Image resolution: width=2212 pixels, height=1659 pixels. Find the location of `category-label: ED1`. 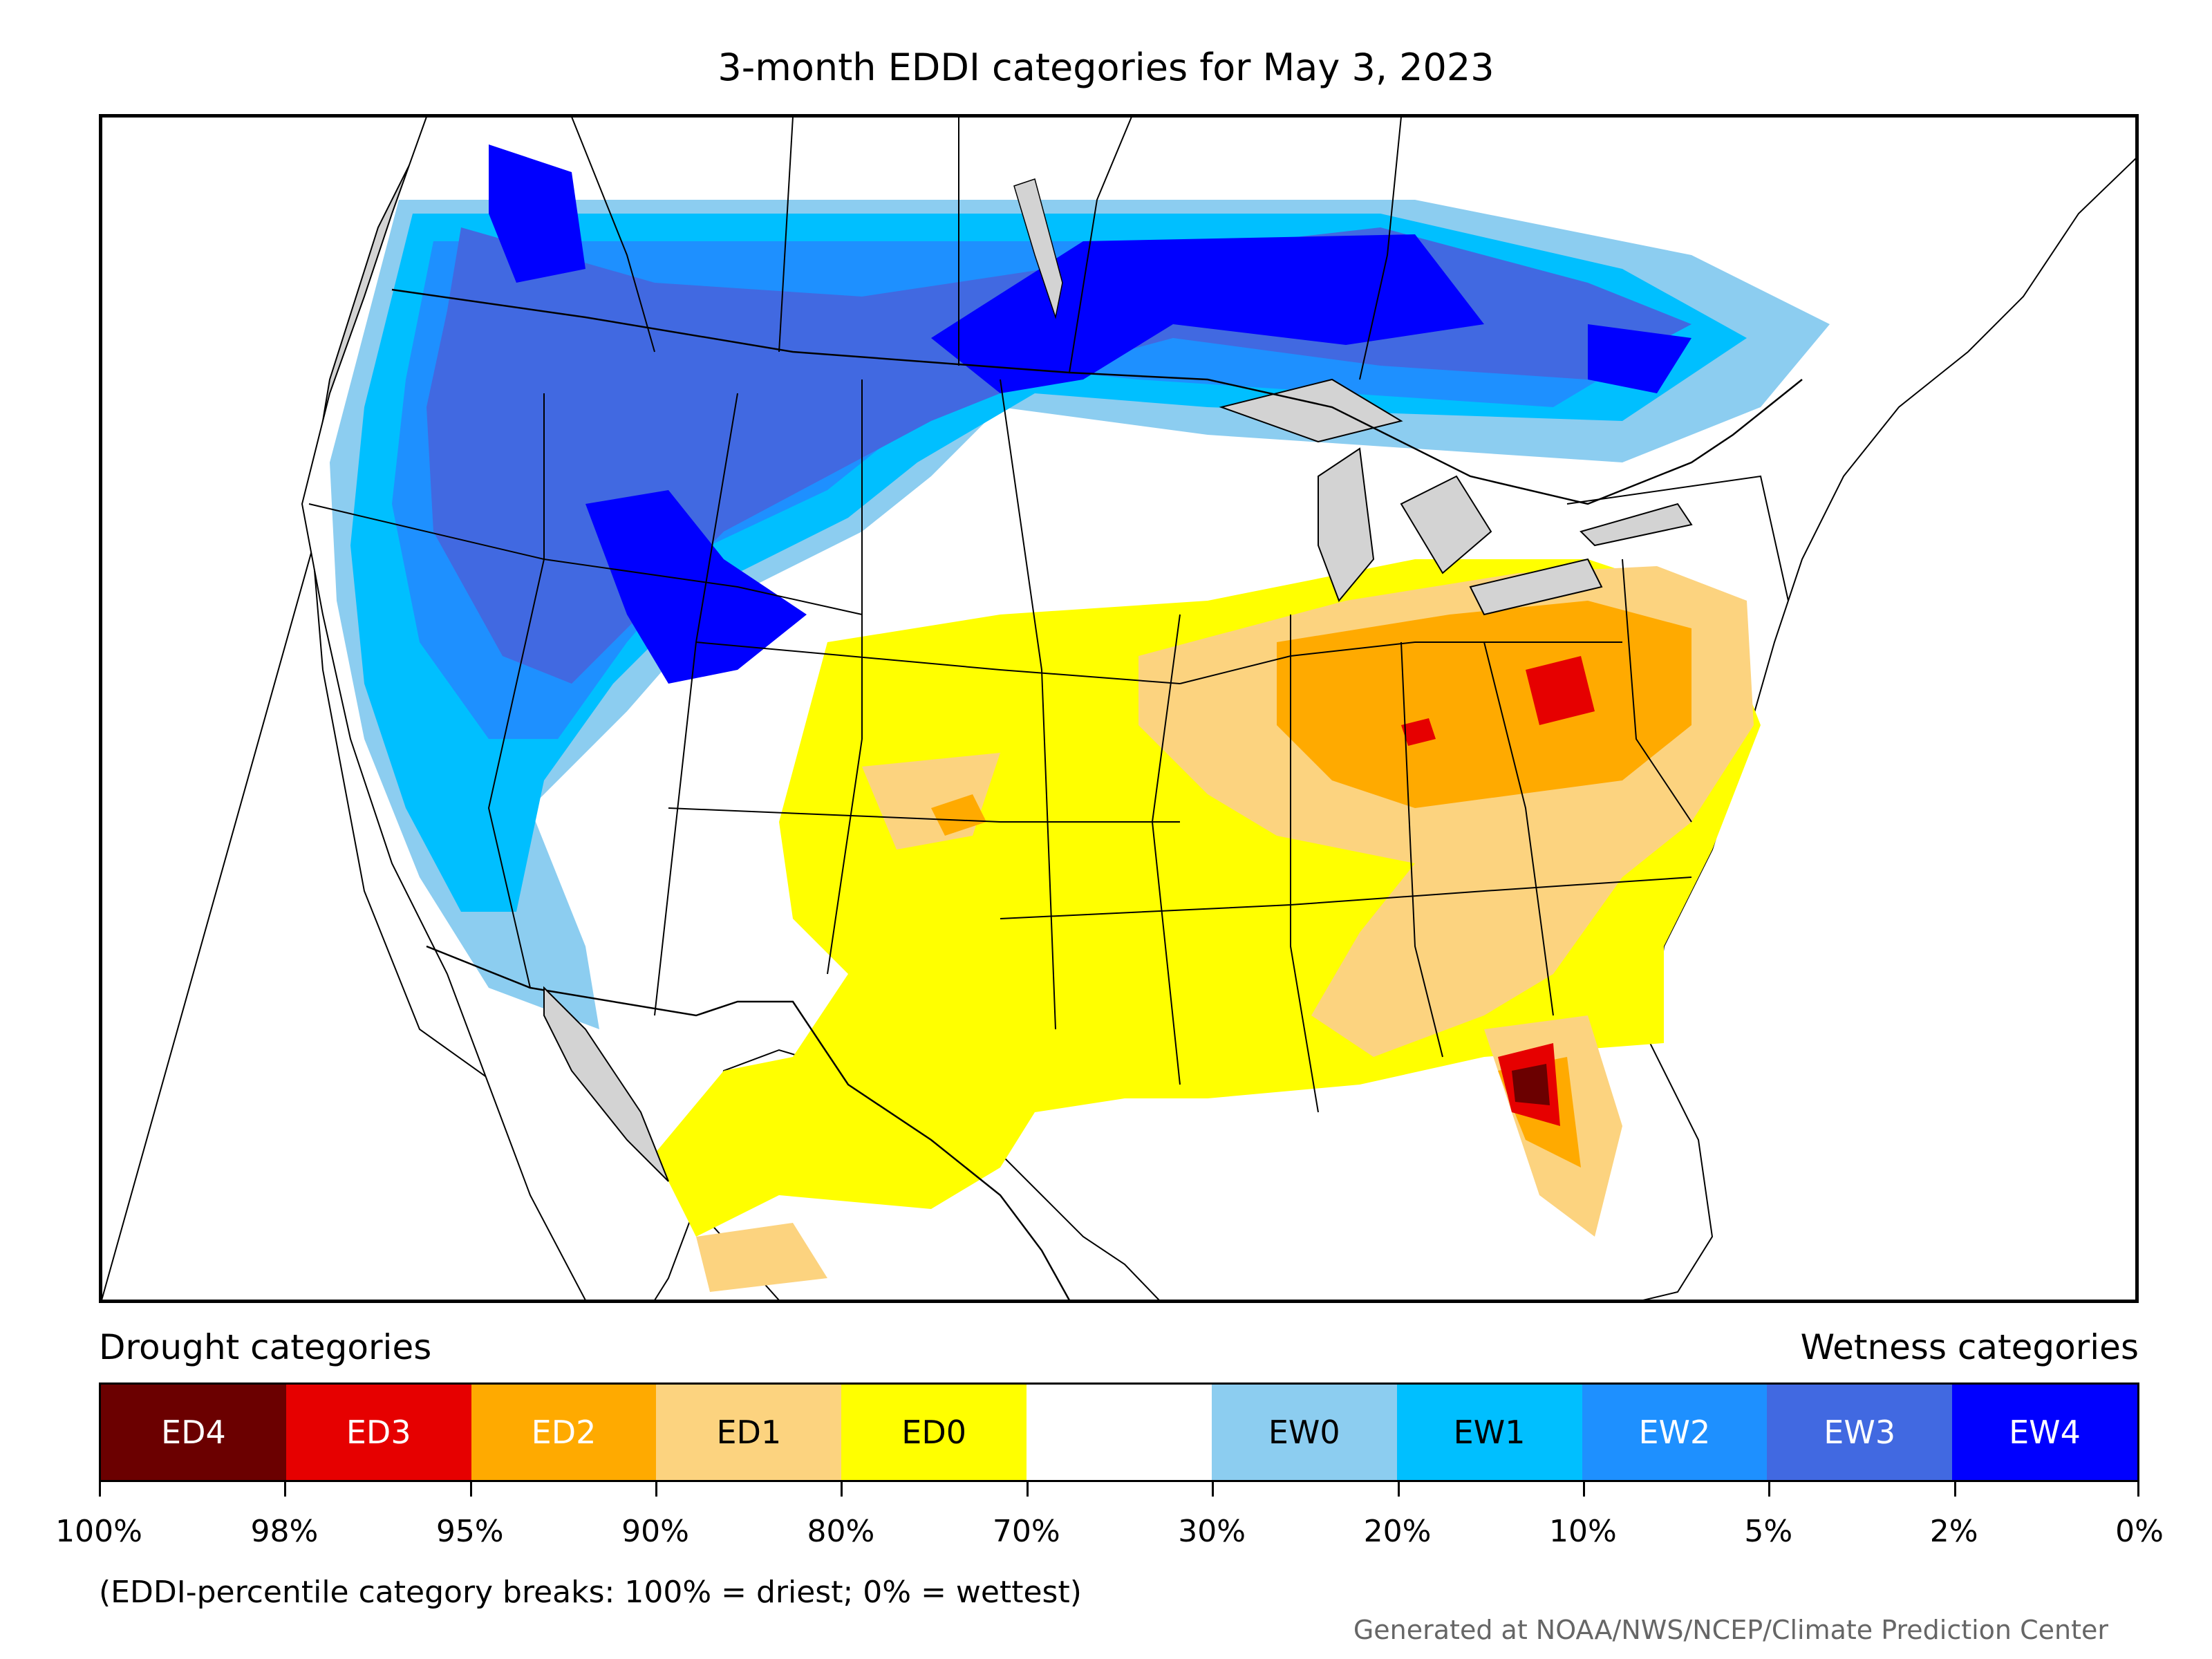

category-label: ED1 is located at coordinates (749, 1432).